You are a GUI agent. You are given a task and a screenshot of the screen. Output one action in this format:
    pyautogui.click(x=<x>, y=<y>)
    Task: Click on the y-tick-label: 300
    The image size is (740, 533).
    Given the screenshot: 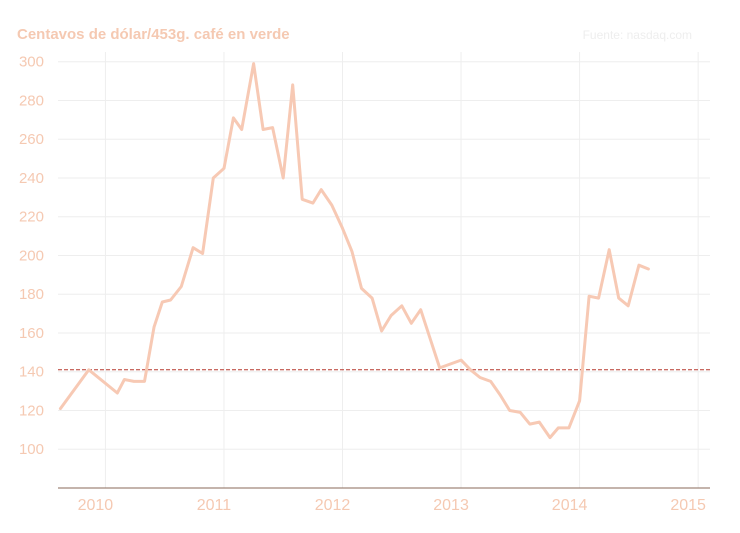 What is the action you would take?
    pyautogui.click(x=31, y=62)
    